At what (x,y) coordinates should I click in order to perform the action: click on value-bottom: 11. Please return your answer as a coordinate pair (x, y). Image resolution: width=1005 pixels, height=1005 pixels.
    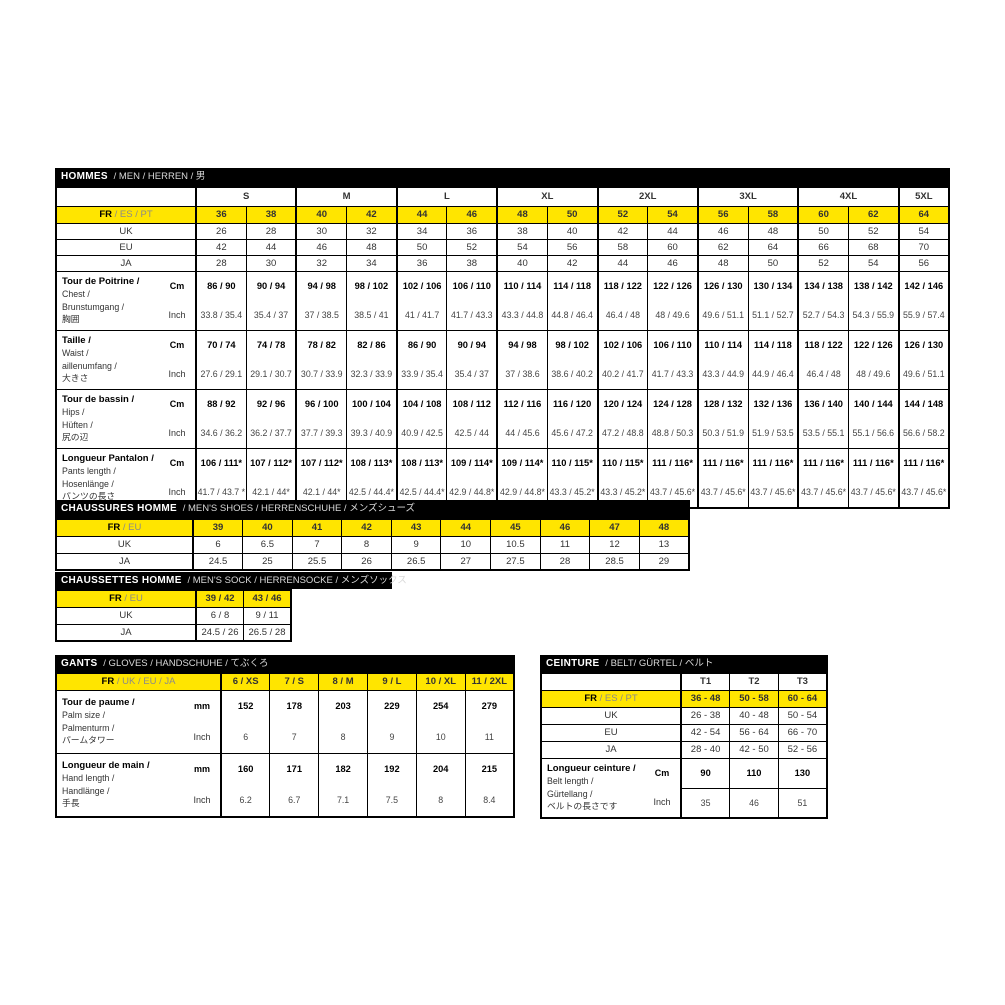
    Looking at the image, I should click on (489, 736).